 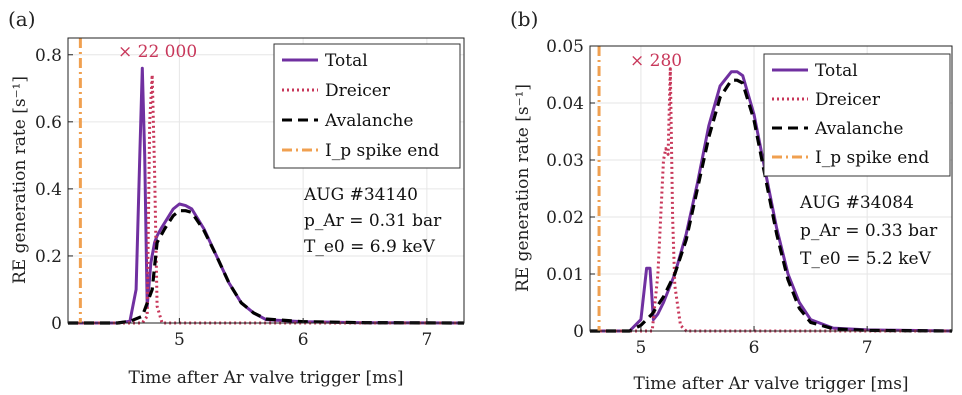 What do you see at coordinates (856, 203) in the screenshot?
I see `annotation-shot: AUG #34084` at bounding box center [856, 203].